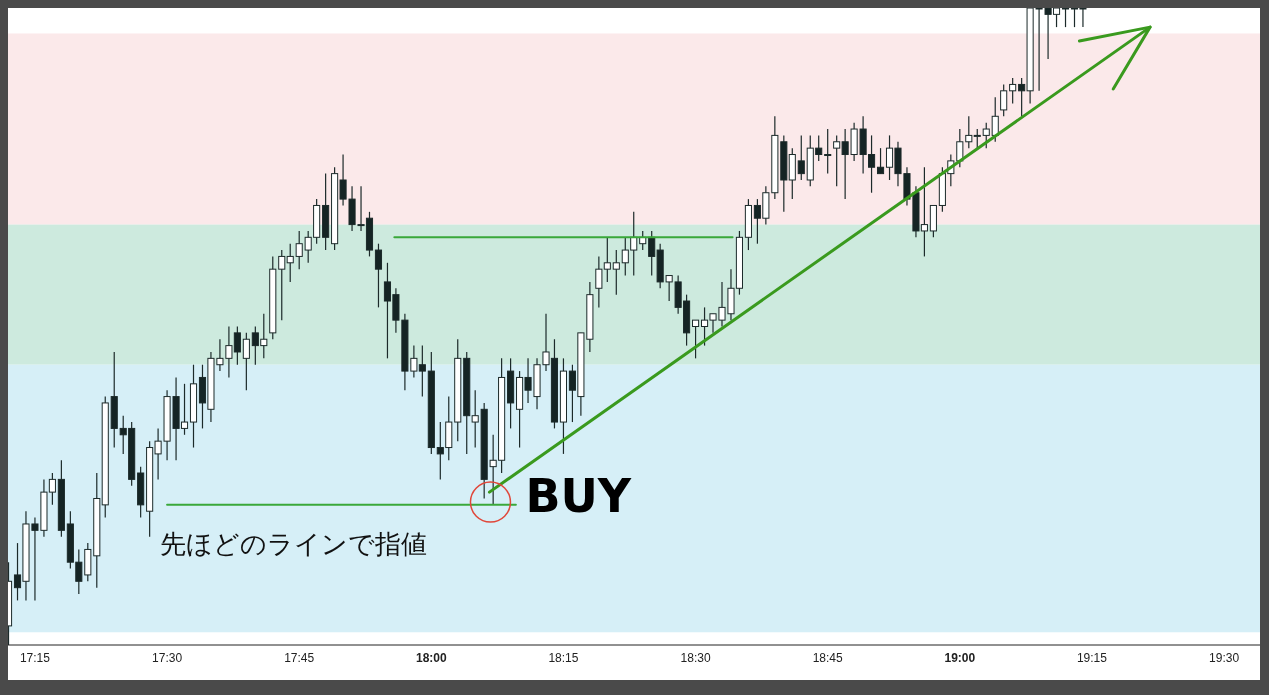  Describe the element at coordinates (293, 544) in the screenshot. I see `annotation: 先ほどのラインで指値` at that location.